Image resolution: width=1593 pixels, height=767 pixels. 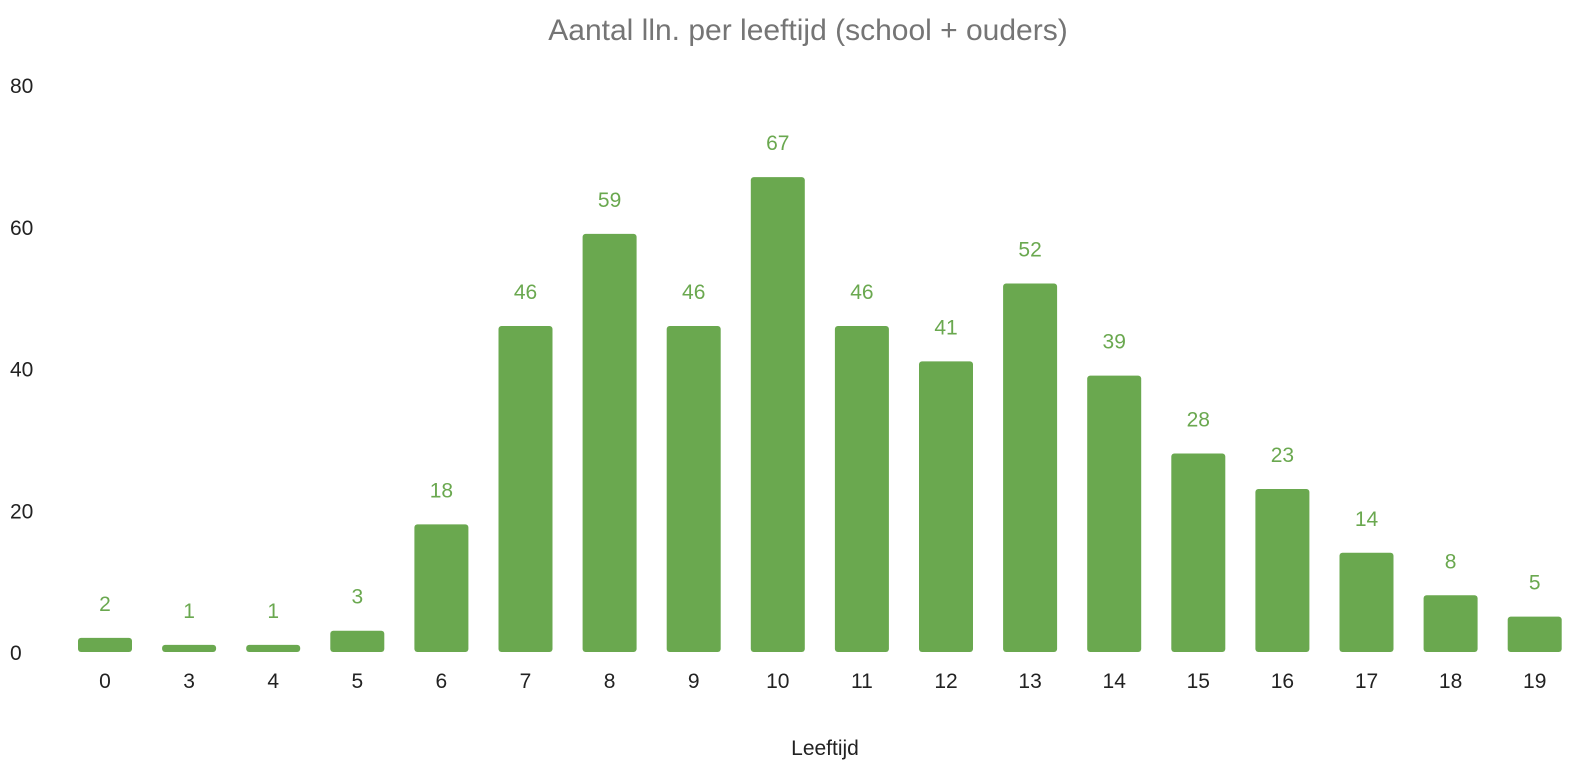 I want to click on y-tick-label: 40, so click(x=21, y=370).